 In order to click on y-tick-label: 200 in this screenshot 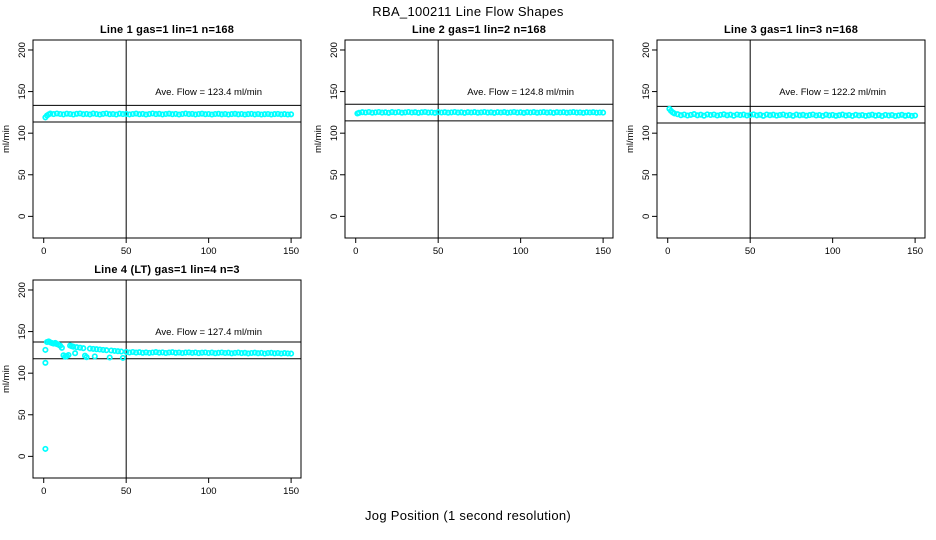, I will do `click(646, 50)`.